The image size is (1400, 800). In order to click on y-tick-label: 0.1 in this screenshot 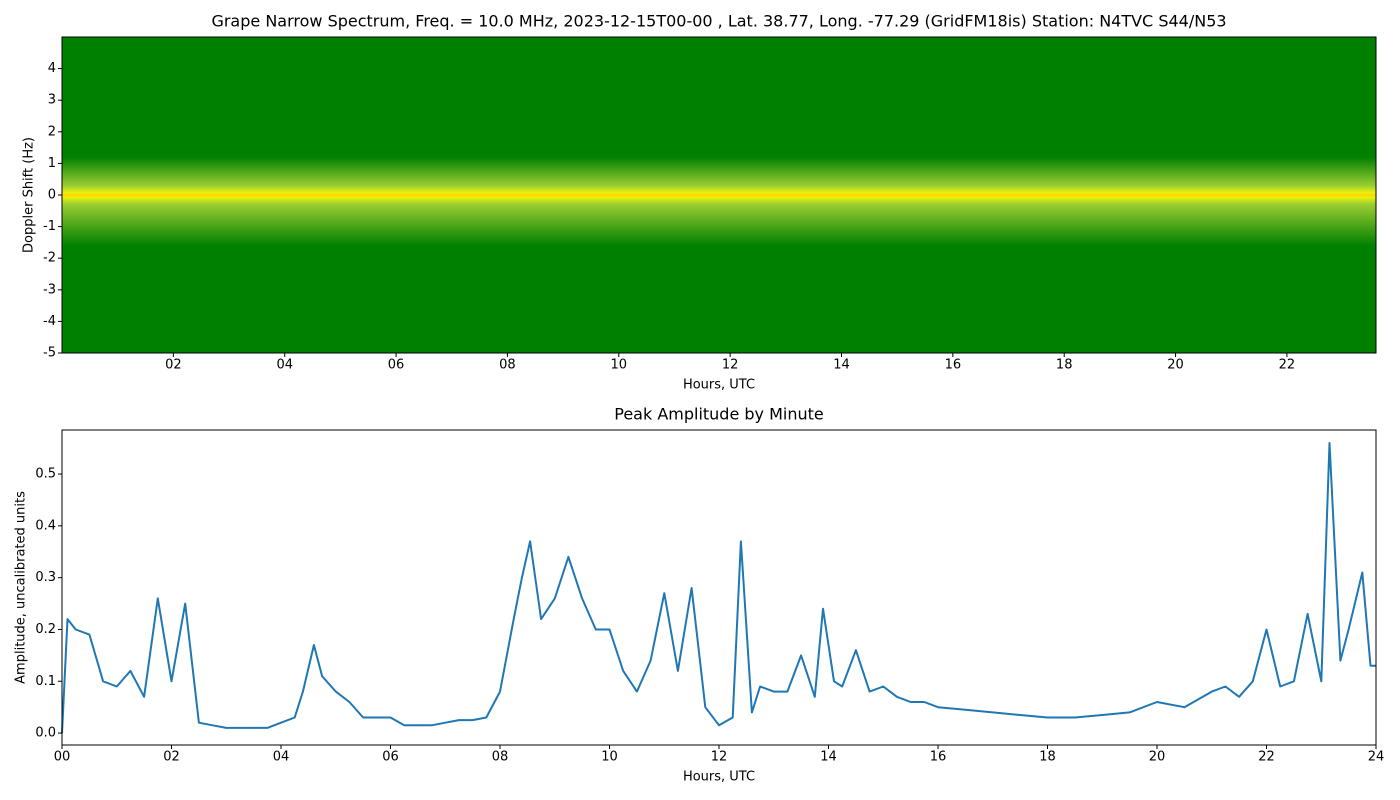, I will do `click(45, 681)`.